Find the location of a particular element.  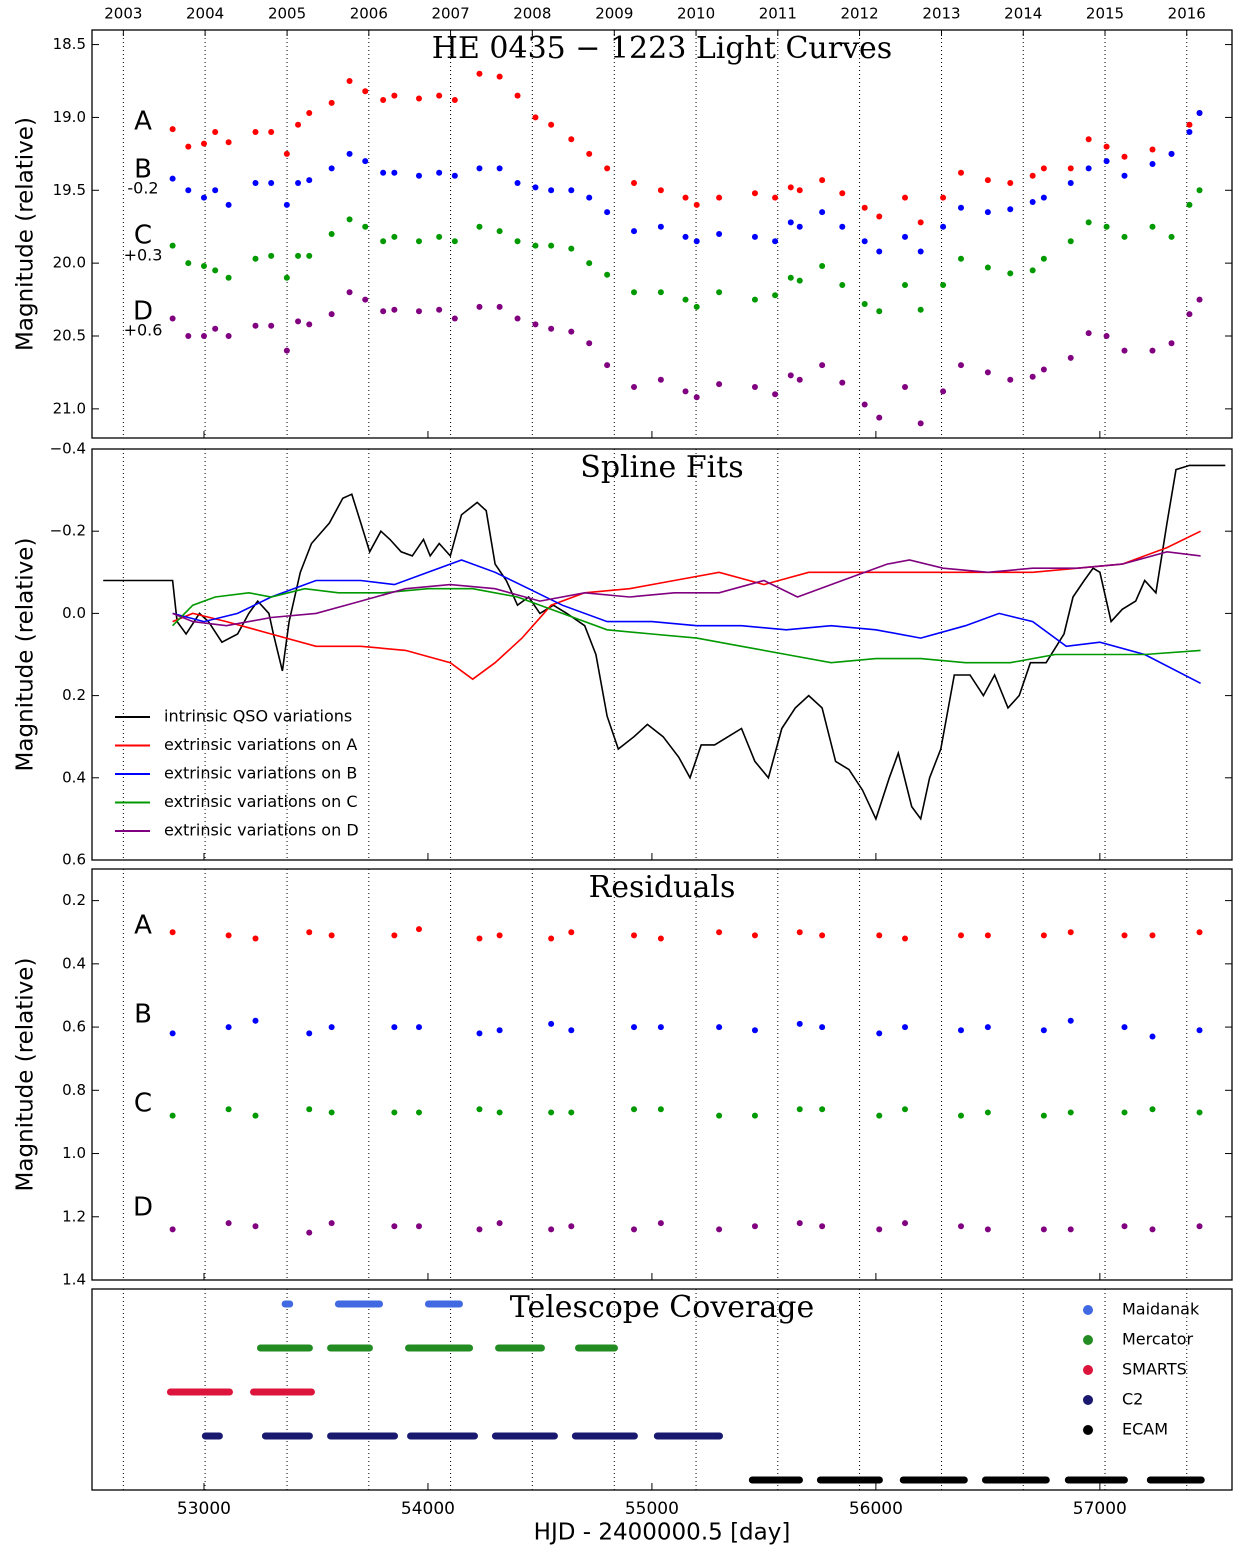

legend-label: extrinsic variations on D is located at coordinates (261, 830).